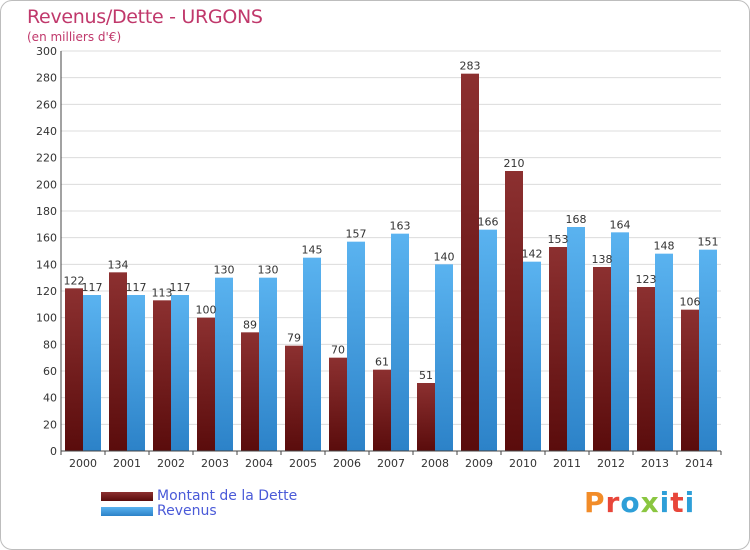 The width and height of the screenshot is (750, 550). I want to click on data-label: 106, so click(690, 302).